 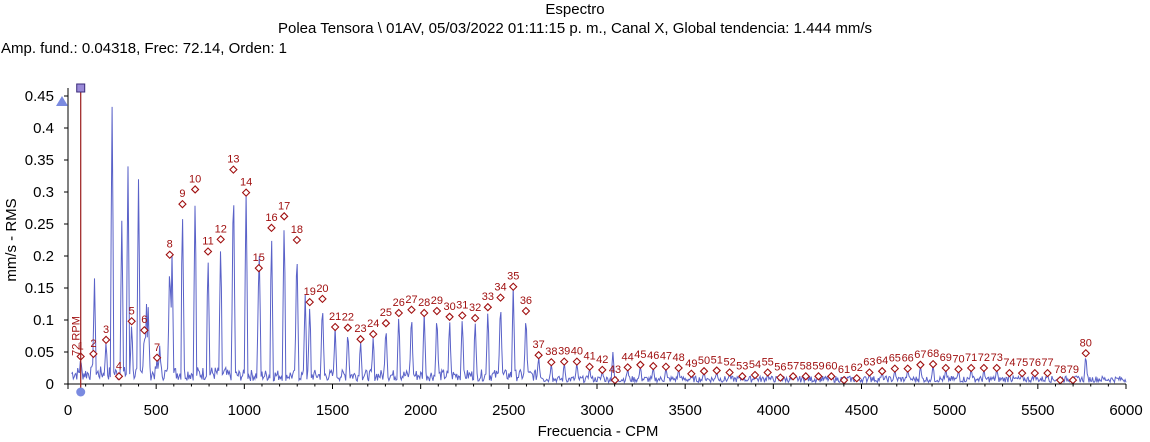 I want to click on harmonic-marker: 55, so click(x=768, y=366).